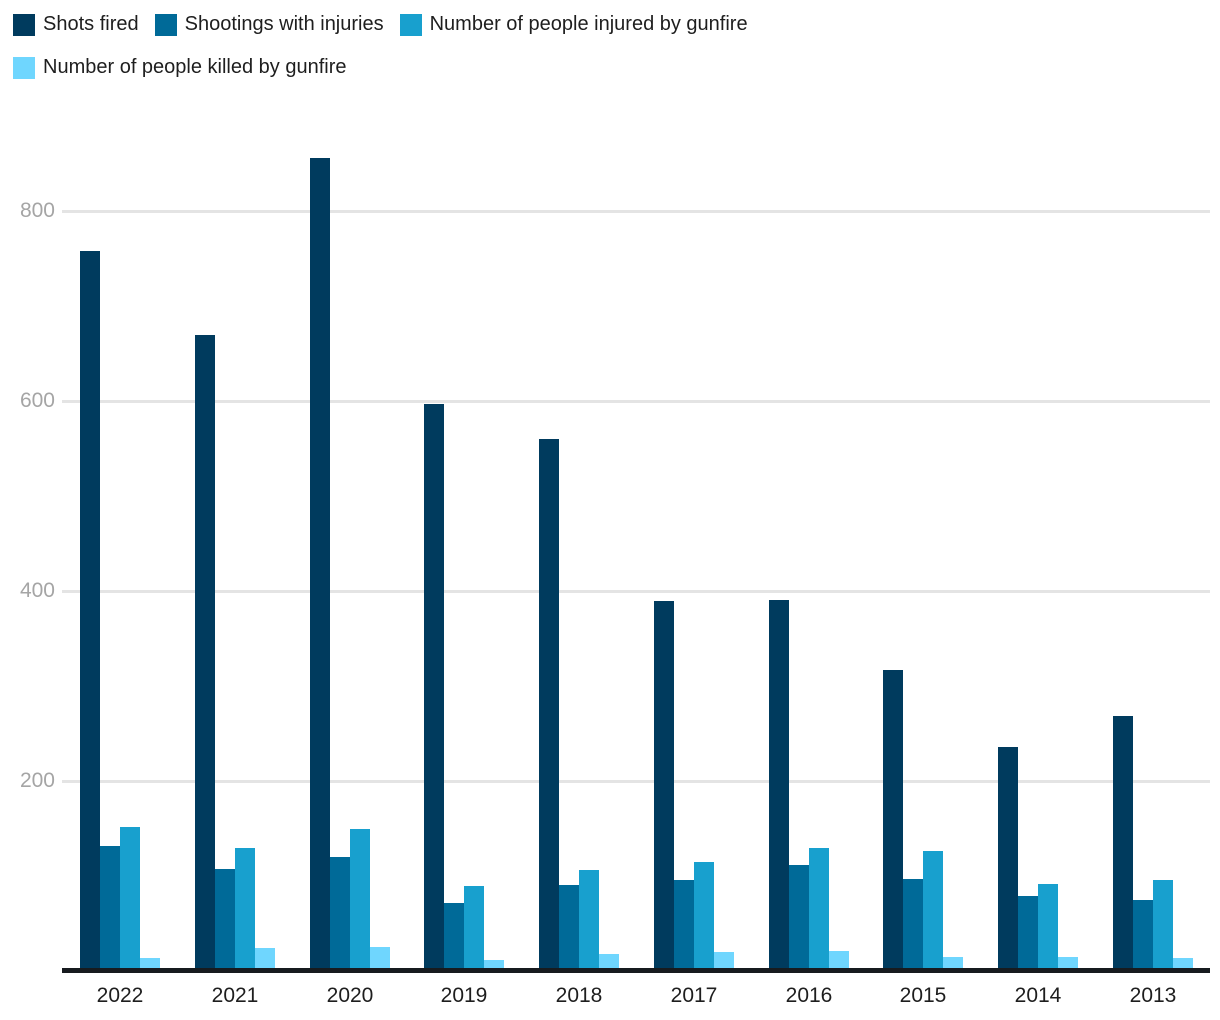 The height and width of the screenshot is (1020, 1220). I want to click on y-tick-label-200: 200, so click(37, 780).